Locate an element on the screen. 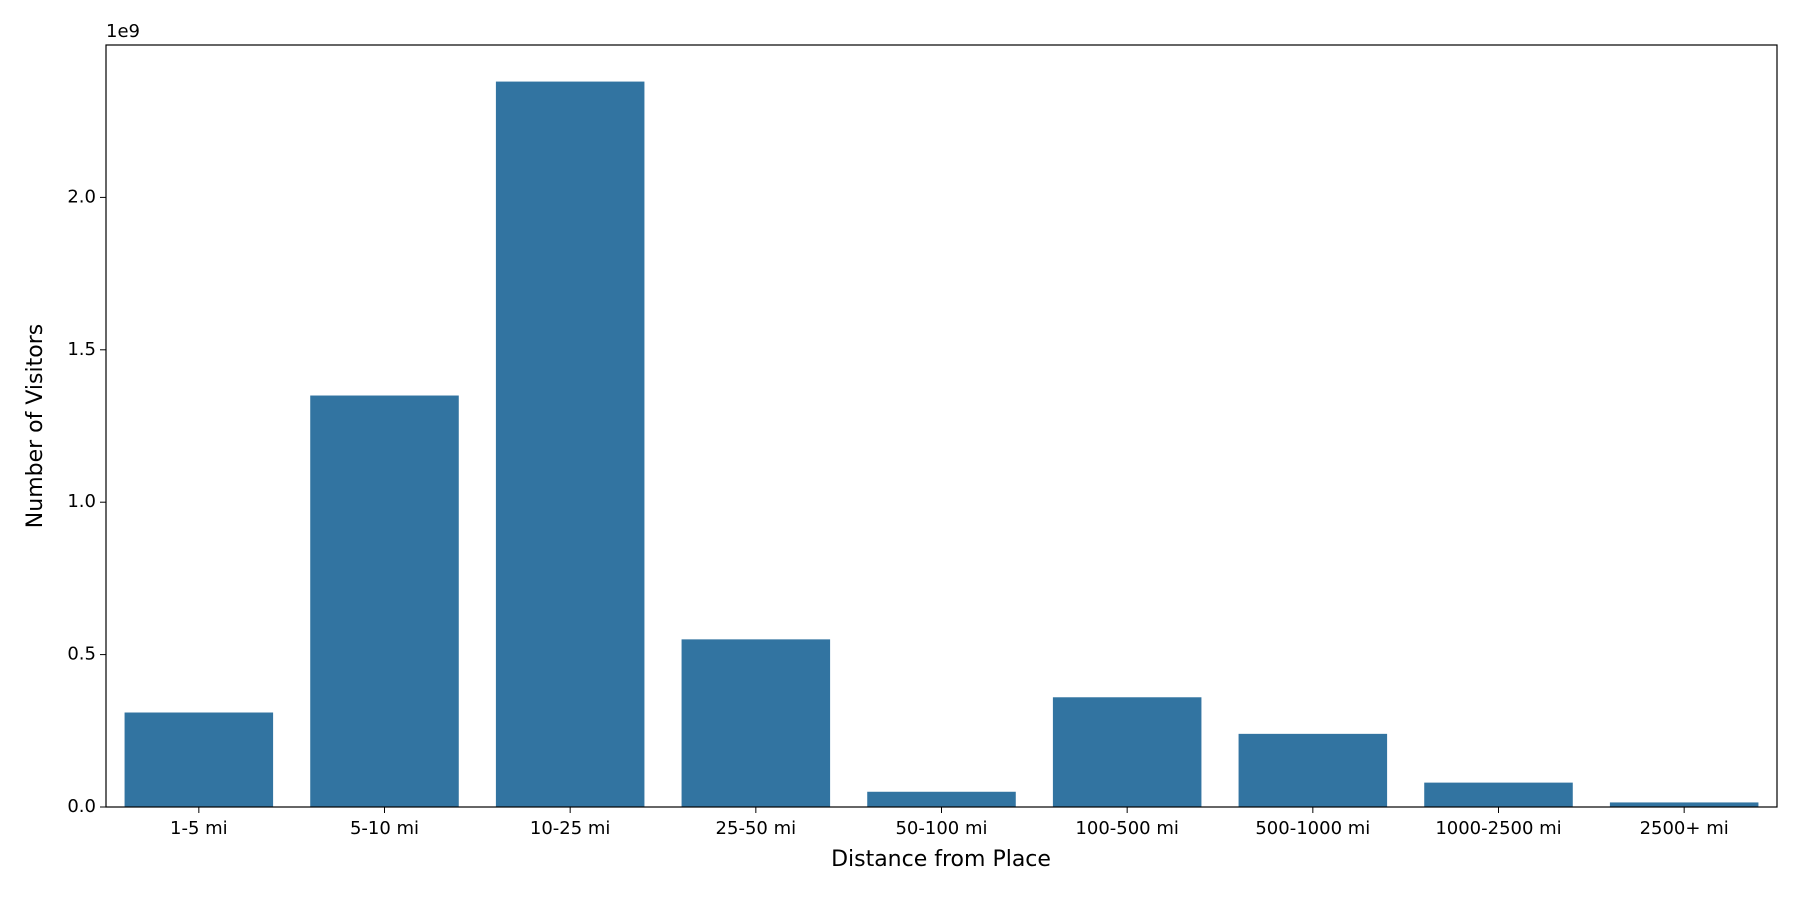  x-tick-label: 10-25 mi is located at coordinates (570, 828).